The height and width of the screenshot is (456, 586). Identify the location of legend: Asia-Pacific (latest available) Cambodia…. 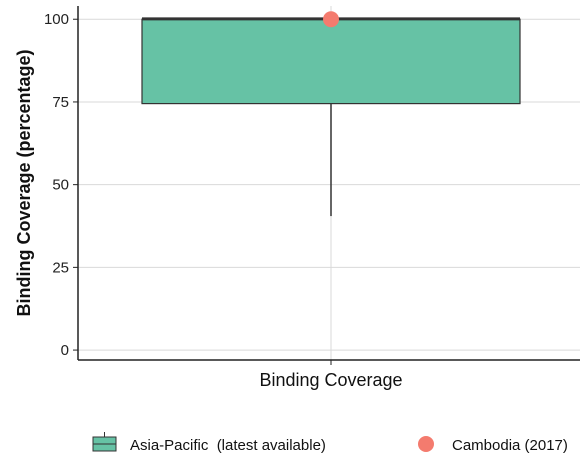
(330, 443).